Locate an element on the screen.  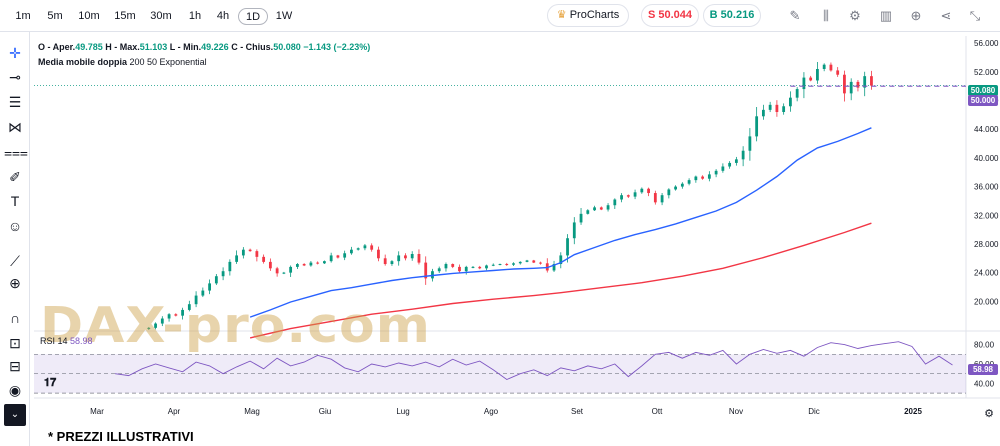
close-label: C - Chius. is located at coordinates (252, 47).